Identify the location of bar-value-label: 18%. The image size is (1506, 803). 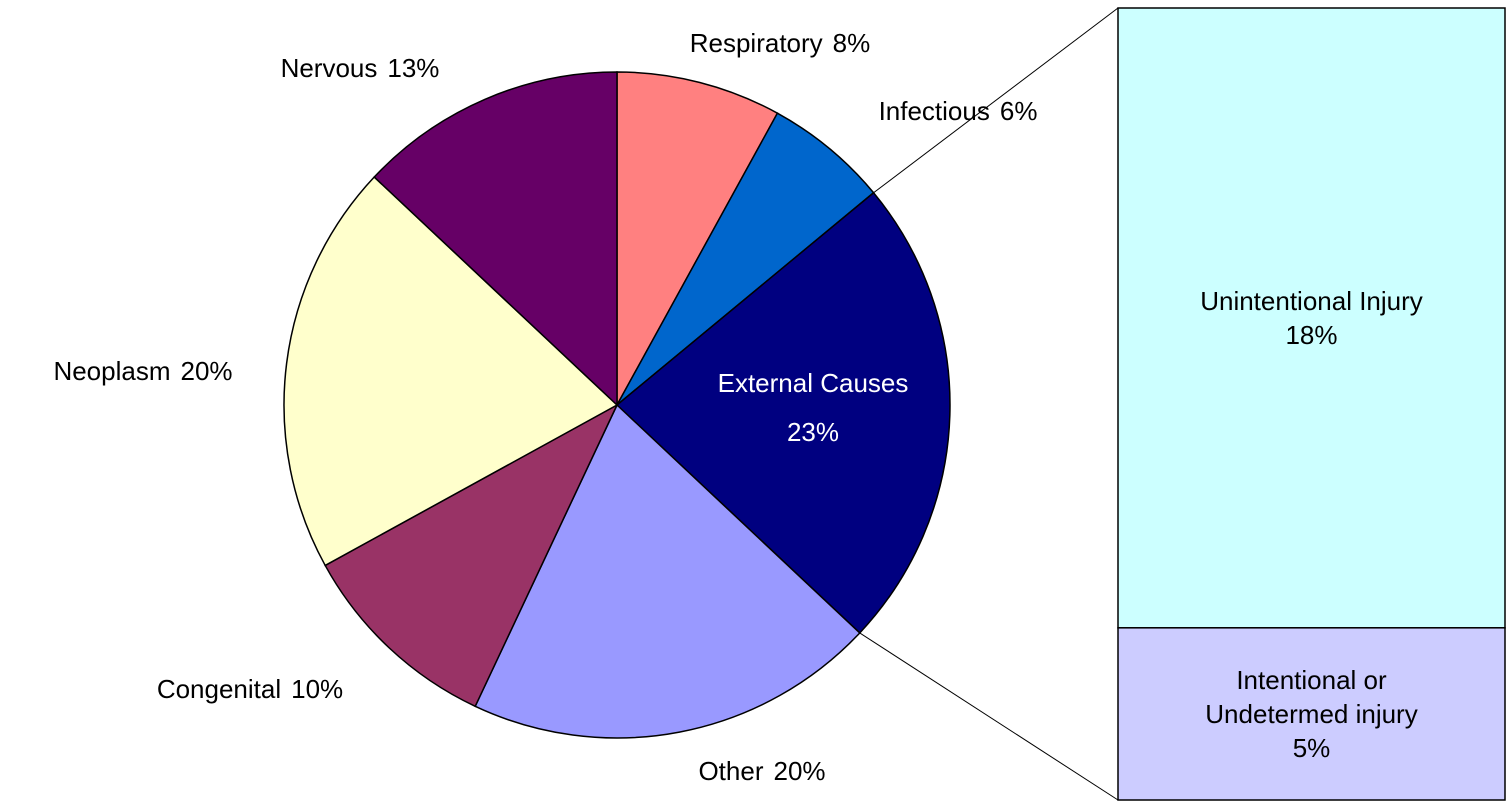
(1311, 334).